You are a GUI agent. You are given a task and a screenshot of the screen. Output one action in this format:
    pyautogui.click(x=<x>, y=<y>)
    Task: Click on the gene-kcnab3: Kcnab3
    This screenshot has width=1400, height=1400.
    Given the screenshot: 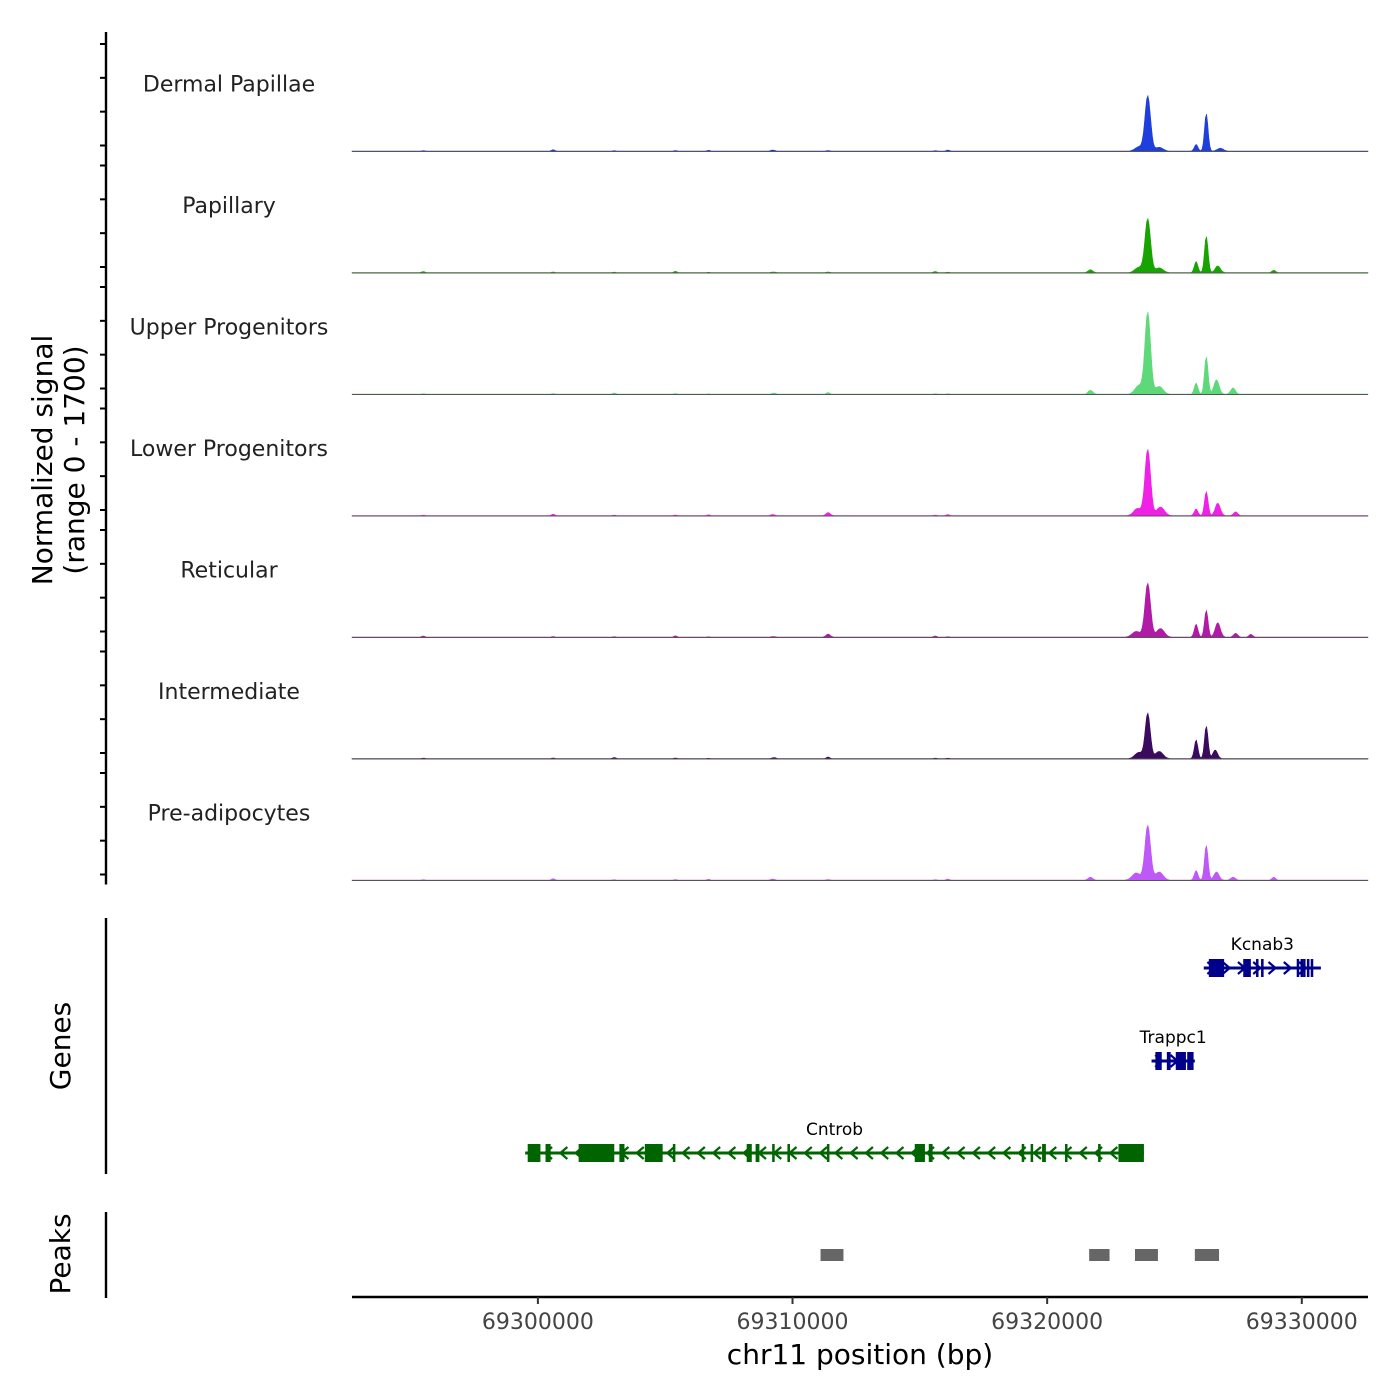 What is the action you would take?
    pyautogui.click(x=1262, y=956)
    